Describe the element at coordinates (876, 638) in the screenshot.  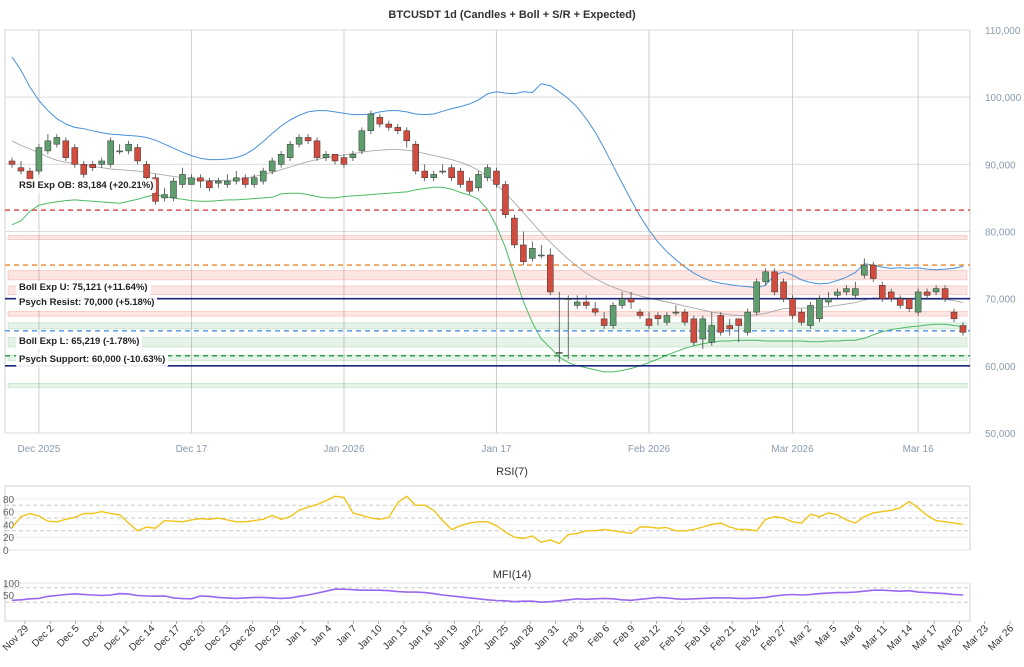
I see `mfi-x-tick-label: Mar 11` at that location.